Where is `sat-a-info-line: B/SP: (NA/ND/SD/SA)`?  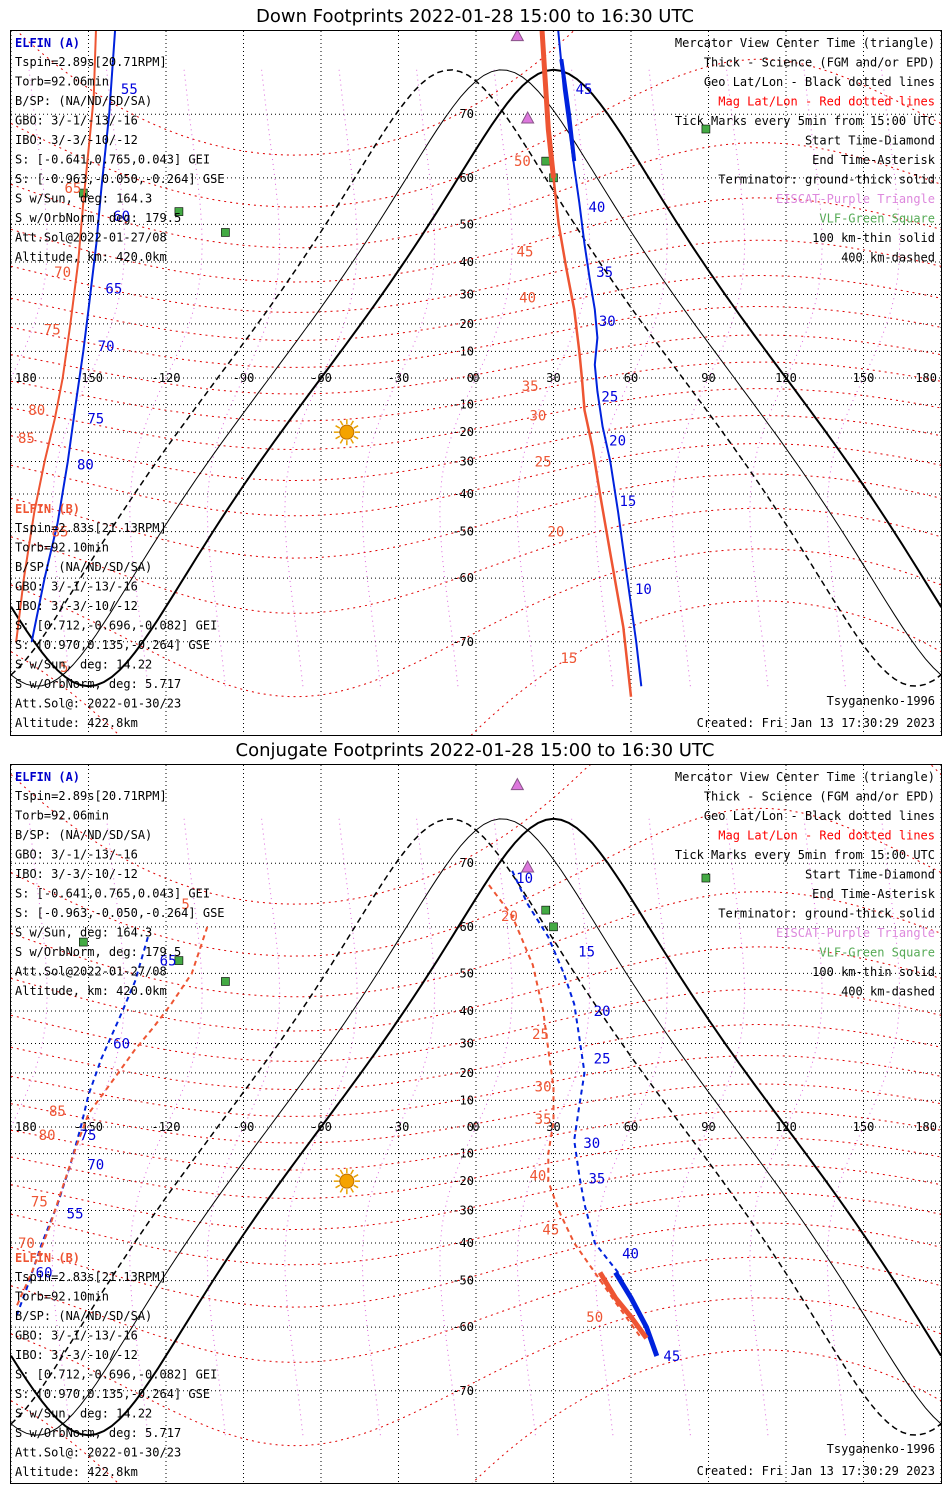 sat-a-info-line: B/SP: (NA/ND/SD/SA) is located at coordinates (83, 101).